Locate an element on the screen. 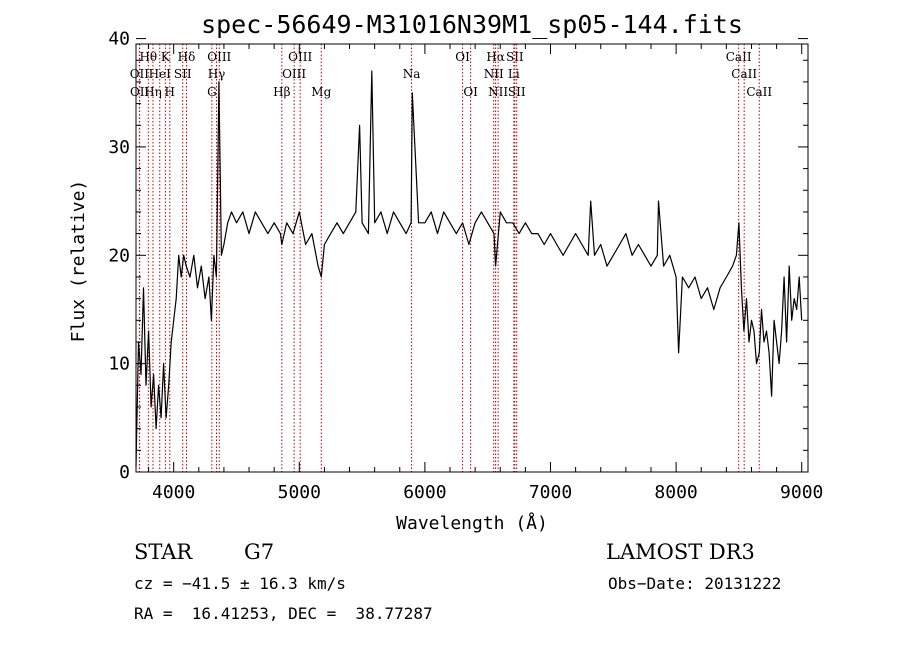  line-label-26: CaII is located at coordinates (744, 74).